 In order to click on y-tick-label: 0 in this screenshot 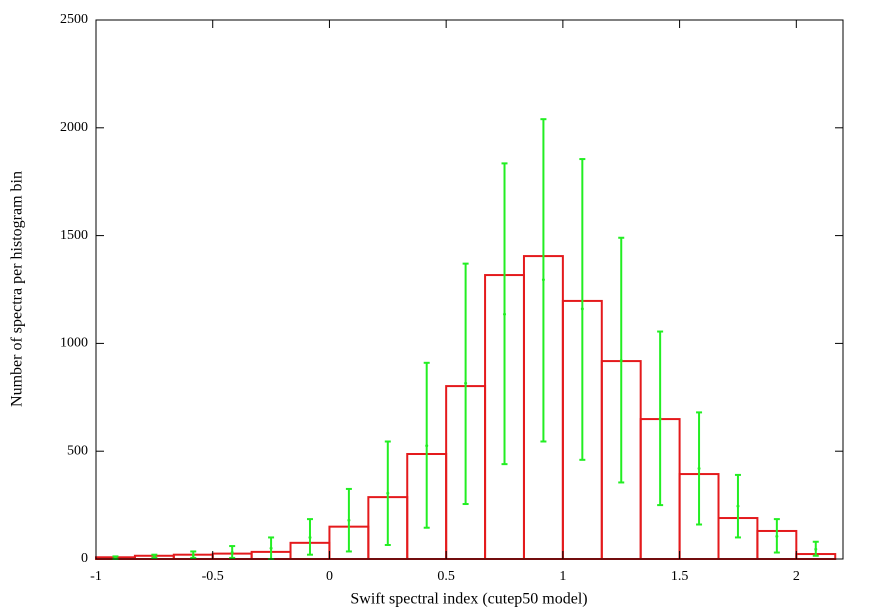, I will do `click(84, 558)`.